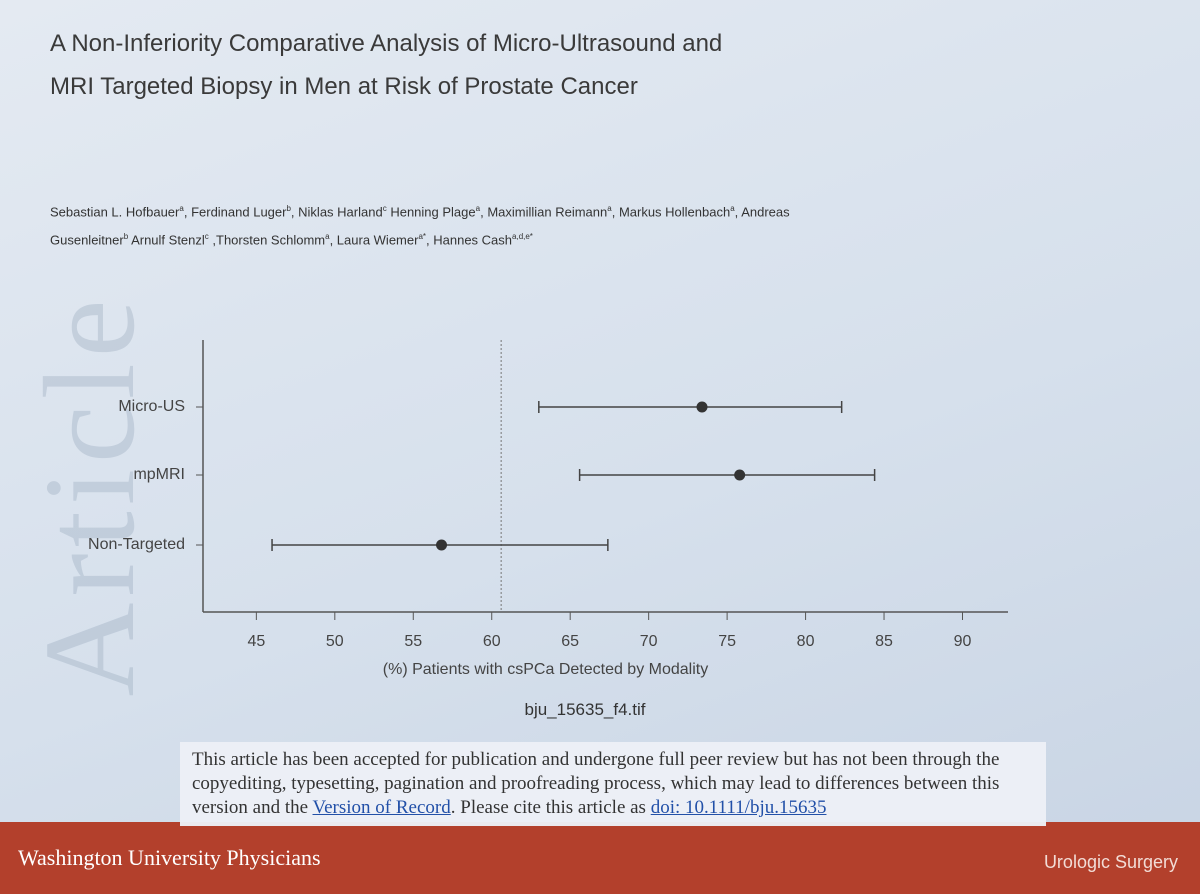 Image resolution: width=1200 pixels, height=894 pixels. Describe the element at coordinates (136, 544) in the screenshot. I see `y-tick-label: Non-Targeted` at that location.